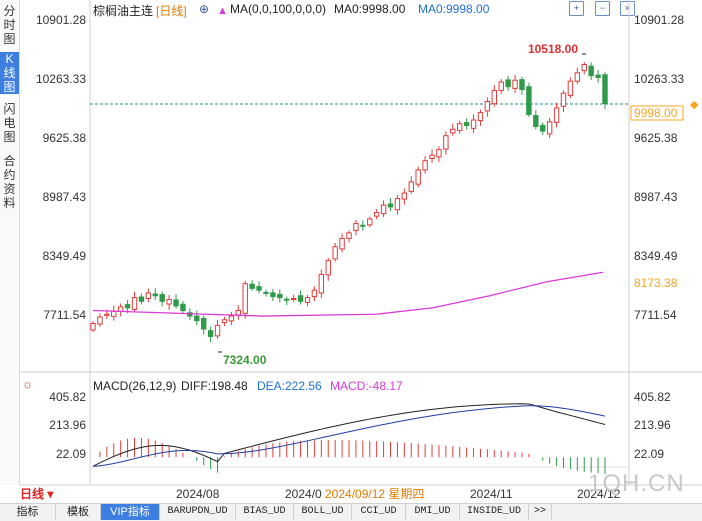 This screenshot has width=702, height=521. I want to click on macd-dea-line, so click(349, 436).